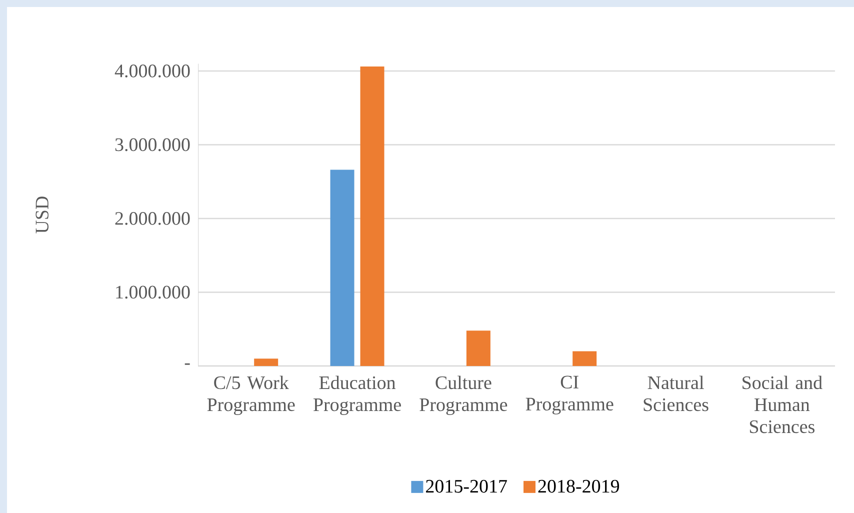 Image resolution: width=854 pixels, height=513 pixels. I want to click on y-tick-label: 1.000.000, so click(153, 292).